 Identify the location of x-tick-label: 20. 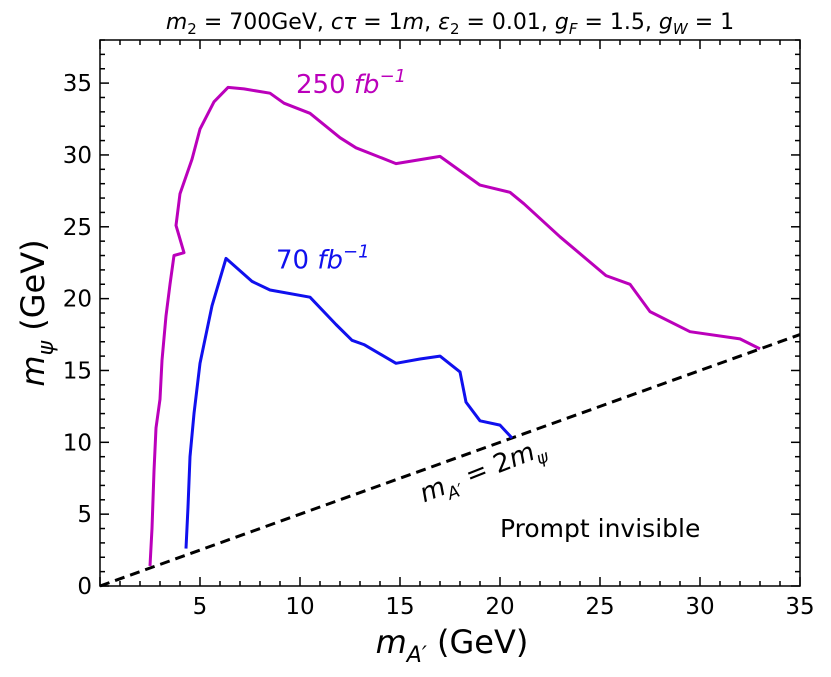
(499, 607).